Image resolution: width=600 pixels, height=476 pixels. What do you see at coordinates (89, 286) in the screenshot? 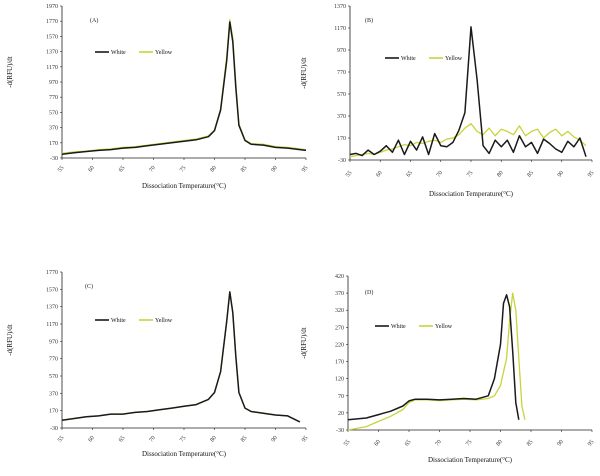
I see `panel-label: (C)` at bounding box center [89, 286].